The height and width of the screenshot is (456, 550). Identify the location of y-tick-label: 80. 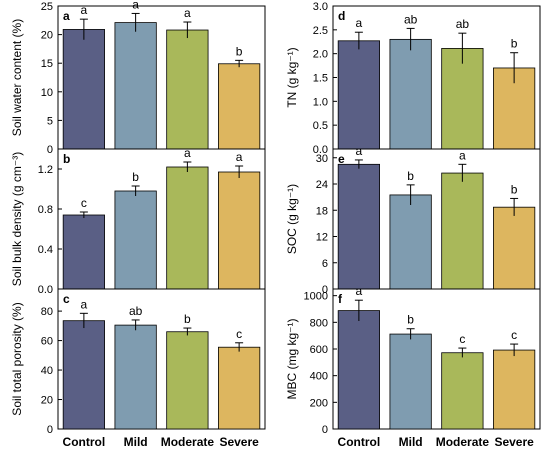
(47, 312).